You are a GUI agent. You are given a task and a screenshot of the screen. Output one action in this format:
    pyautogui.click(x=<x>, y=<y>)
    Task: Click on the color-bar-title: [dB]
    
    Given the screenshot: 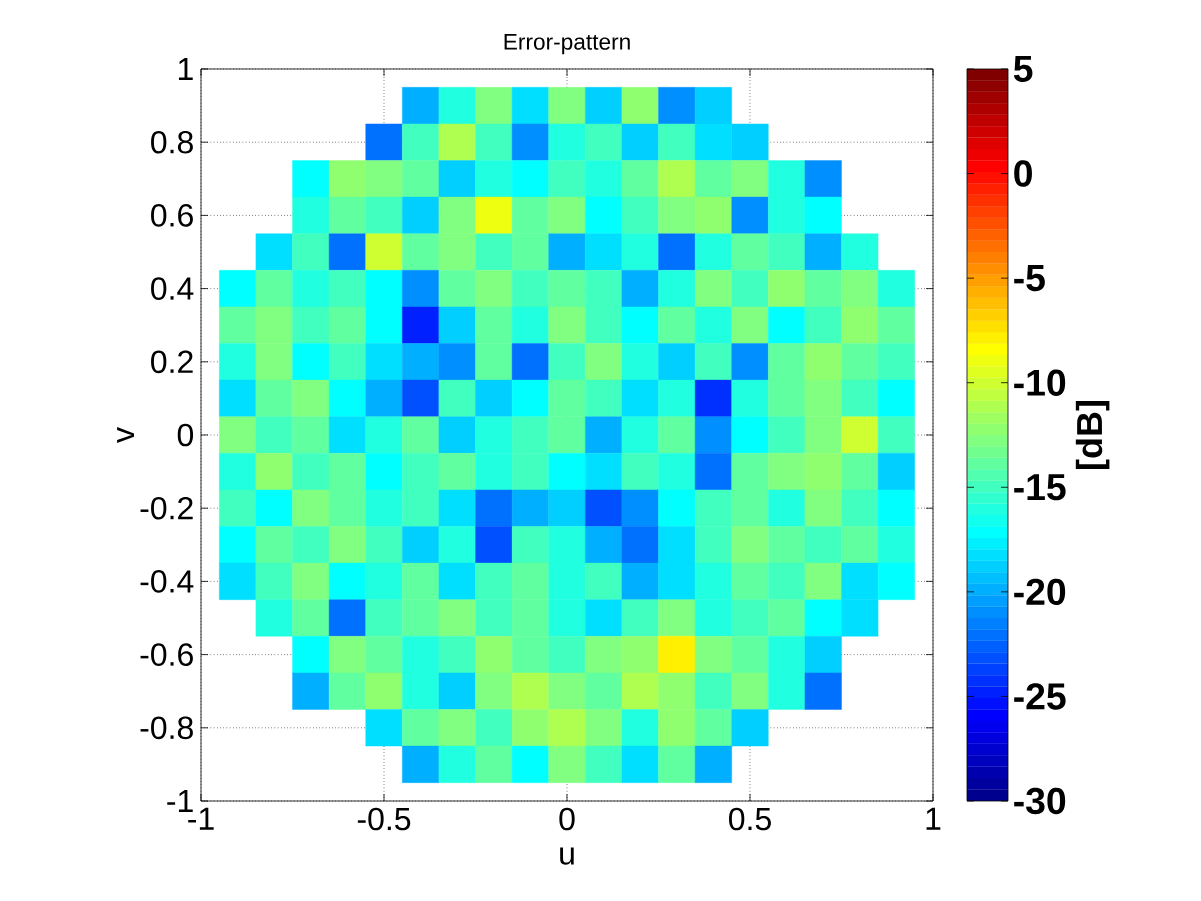 What is the action you would take?
    pyautogui.click(x=1092, y=435)
    